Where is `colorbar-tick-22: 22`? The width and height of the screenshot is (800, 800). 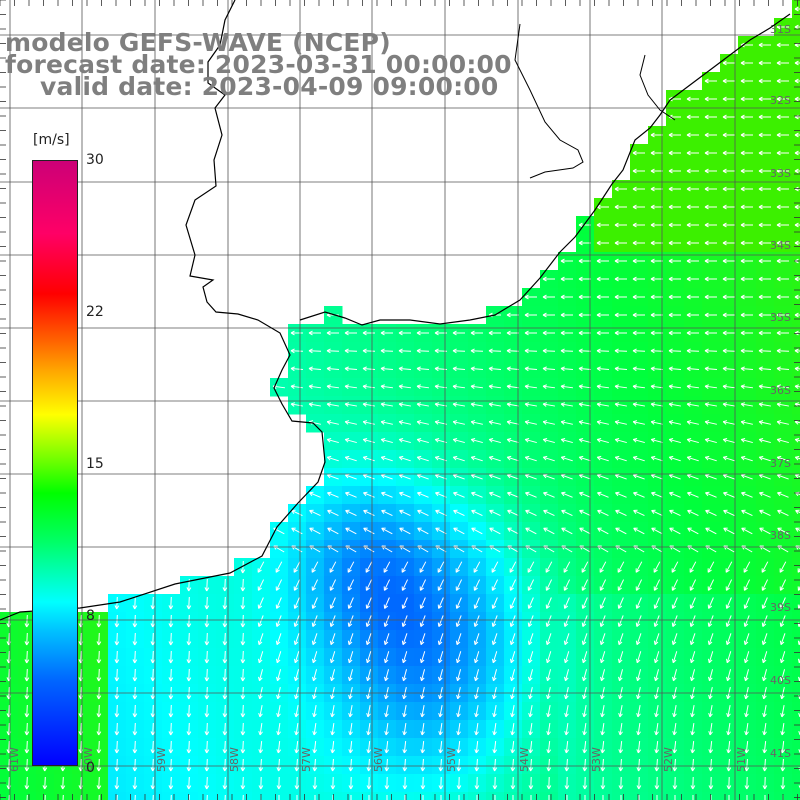 colorbar-tick-22: 22 is located at coordinates (95, 312).